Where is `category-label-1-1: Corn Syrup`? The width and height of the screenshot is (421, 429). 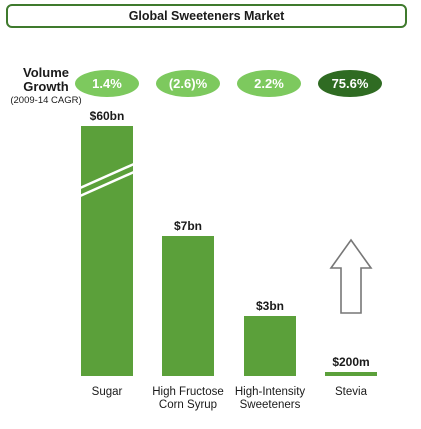
category-label-1-1: Corn Syrup is located at coordinates (188, 405).